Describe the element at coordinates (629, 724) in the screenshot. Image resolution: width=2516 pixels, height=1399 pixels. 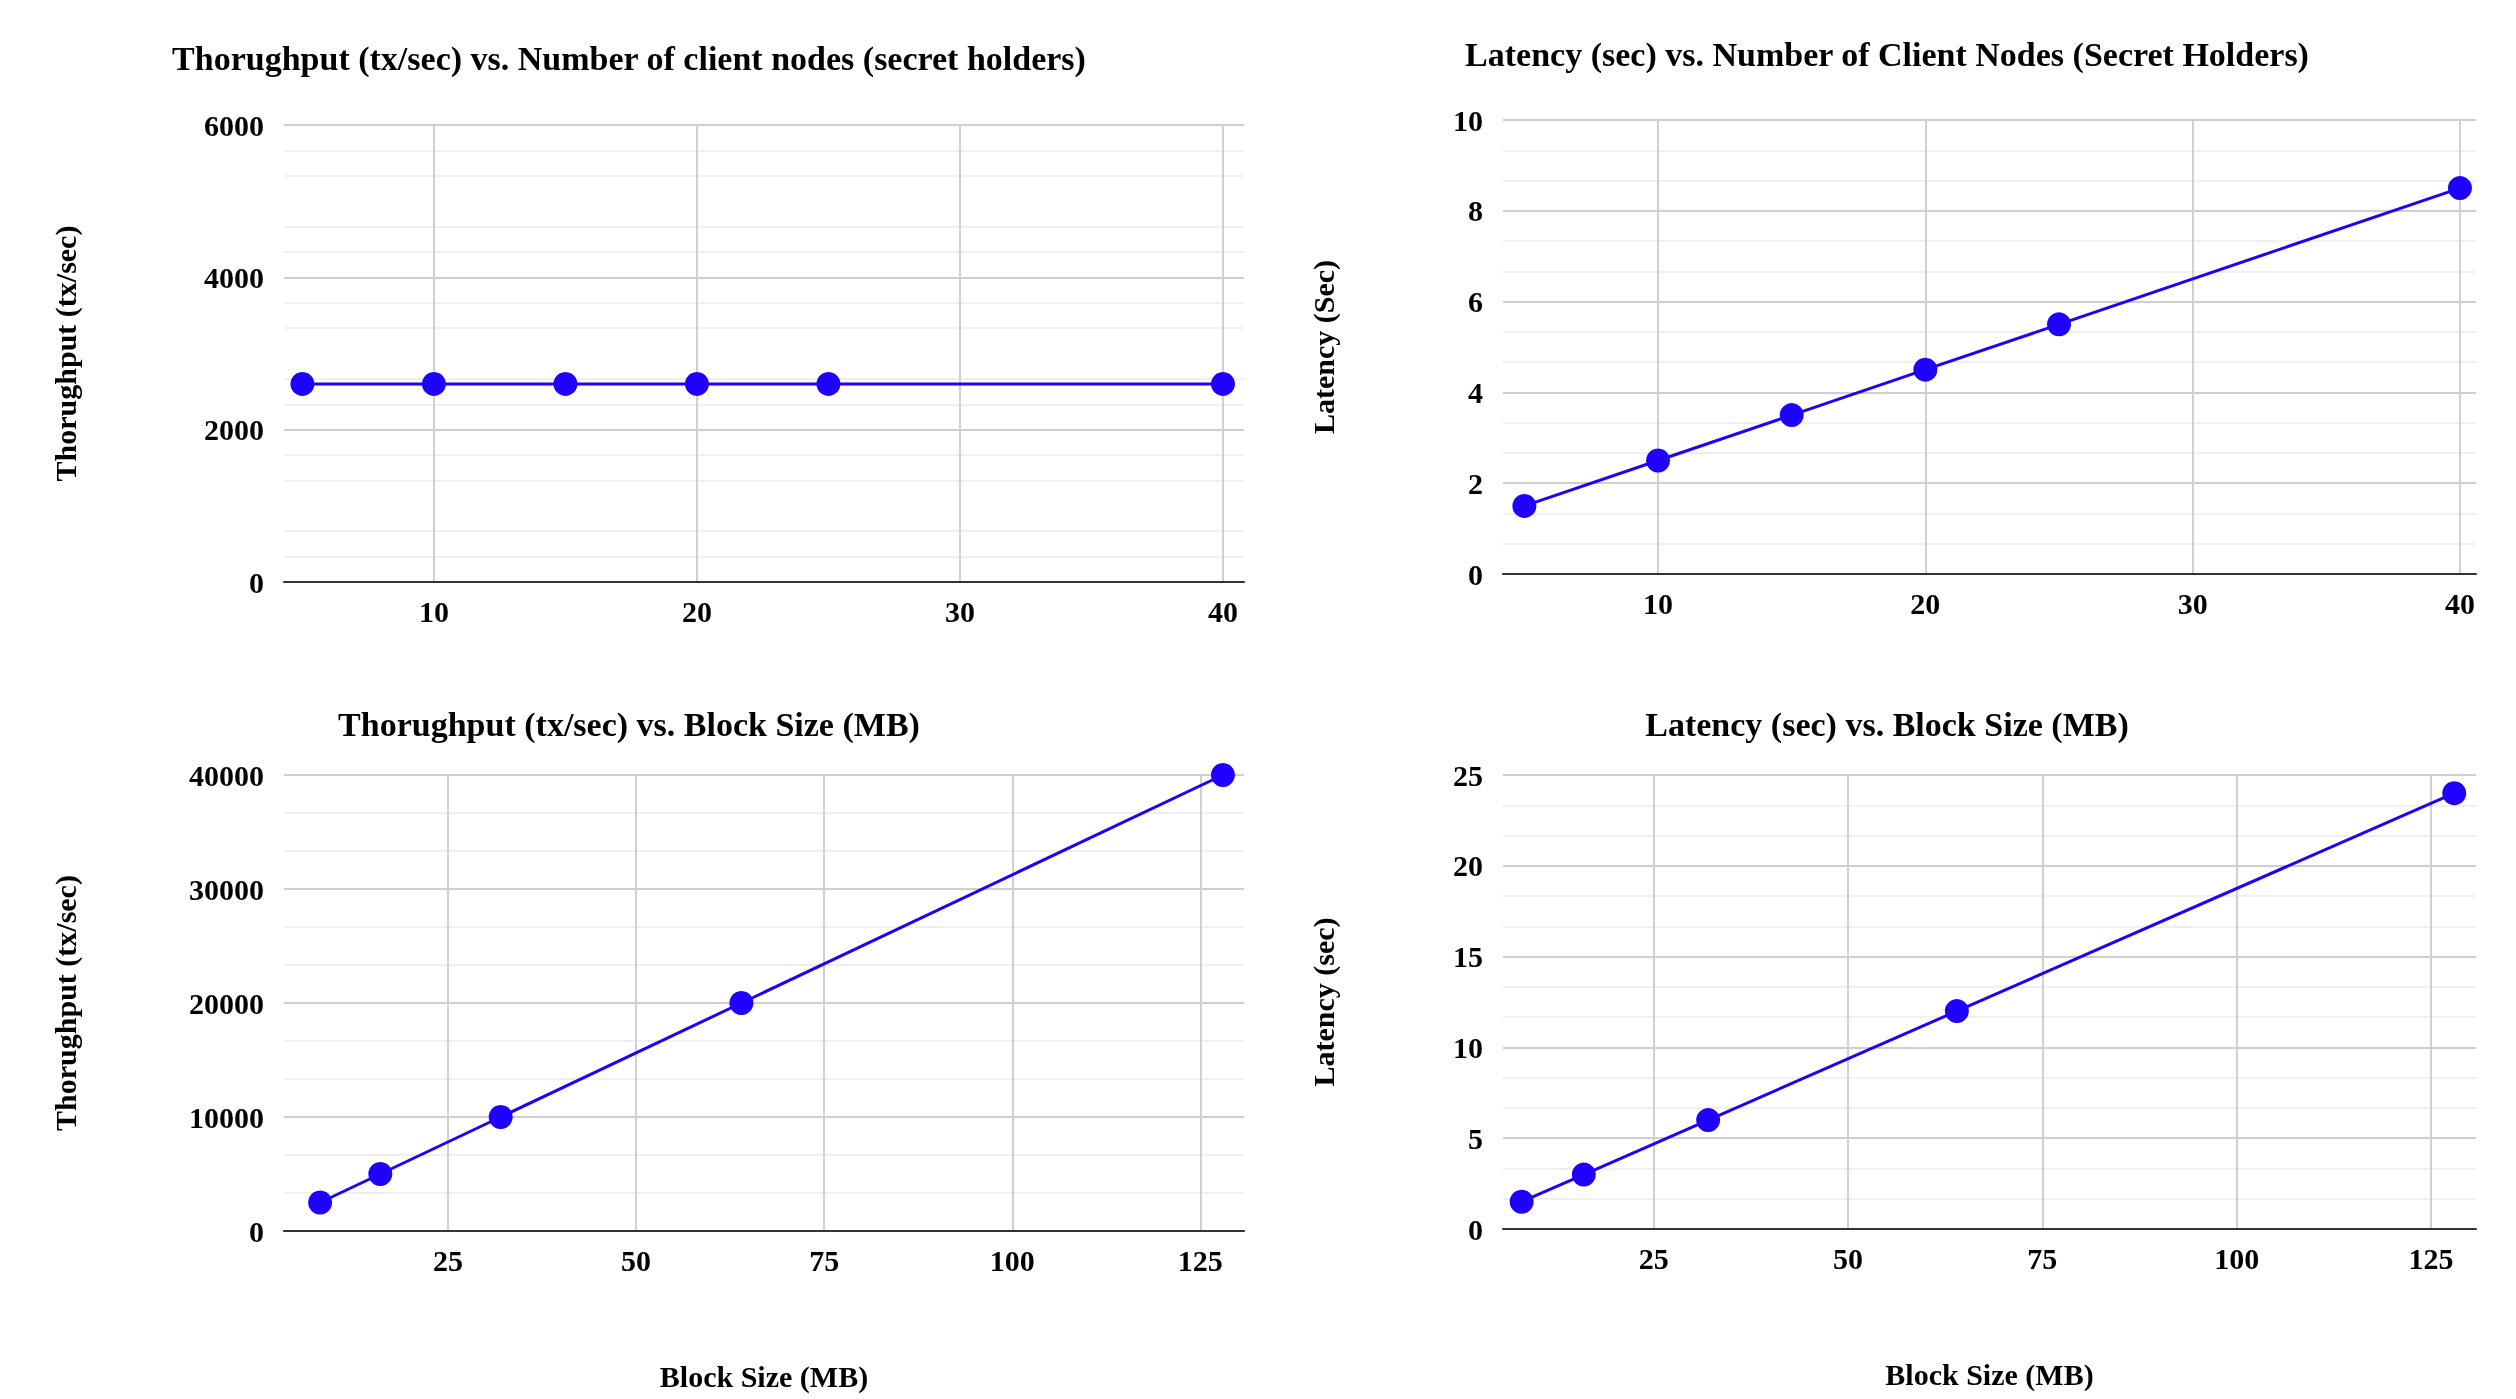
I see `chart-title: Thorughput (tx/sec) vs. Block Size (MB)` at that location.